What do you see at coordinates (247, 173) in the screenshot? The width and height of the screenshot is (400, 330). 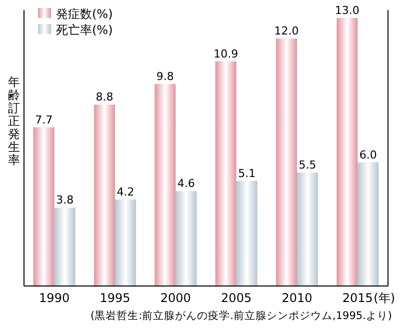 I see `data-label: 5.1` at bounding box center [247, 173].